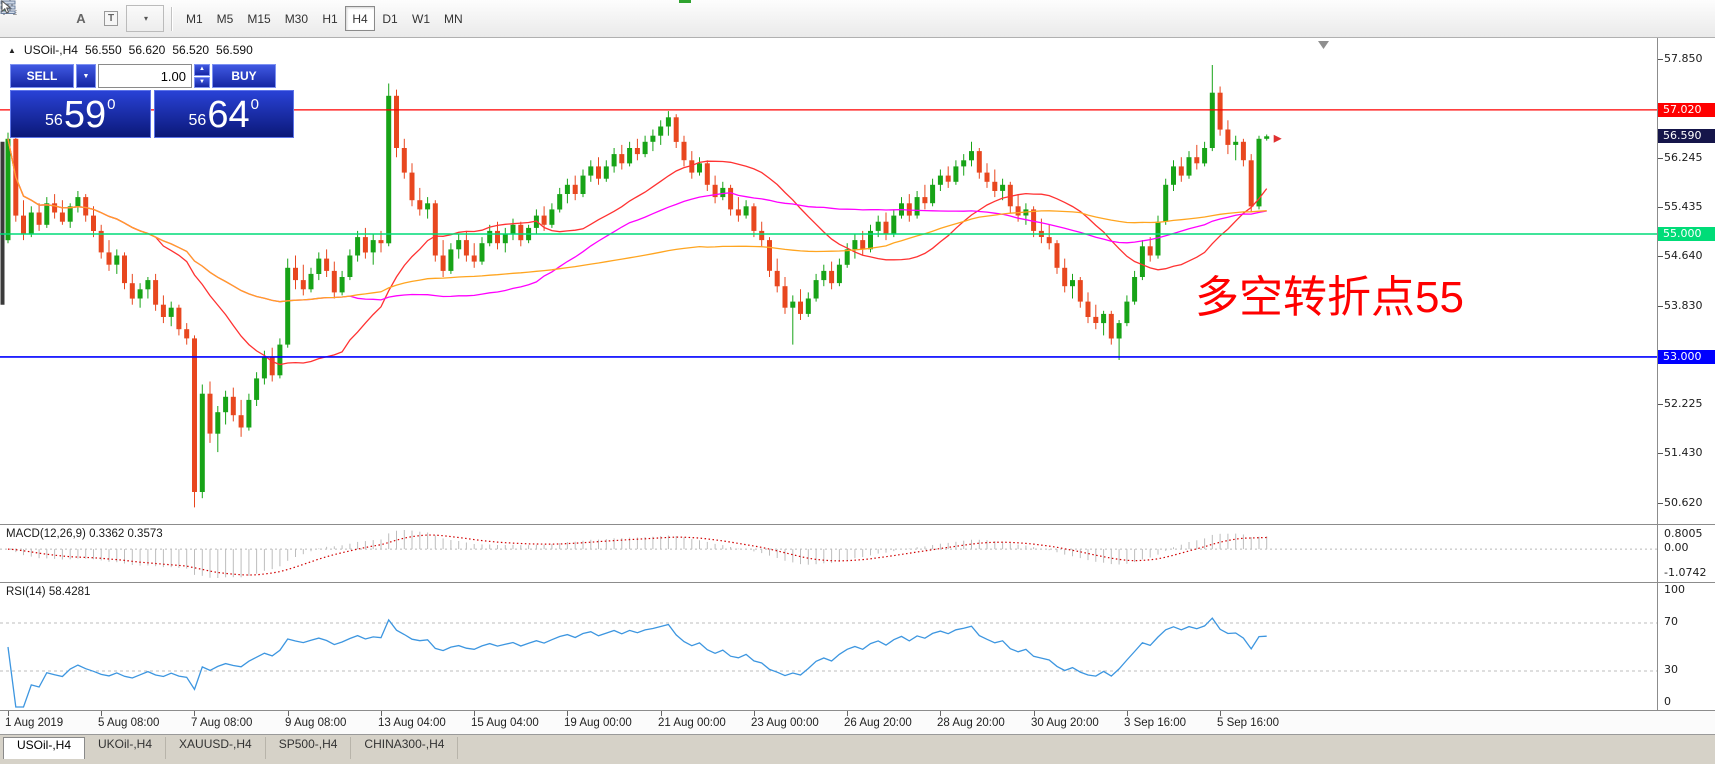  What do you see at coordinates (878, 723) in the screenshot?
I see `time-axis-label: 26 Aug 20:00` at bounding box center [878, 723].